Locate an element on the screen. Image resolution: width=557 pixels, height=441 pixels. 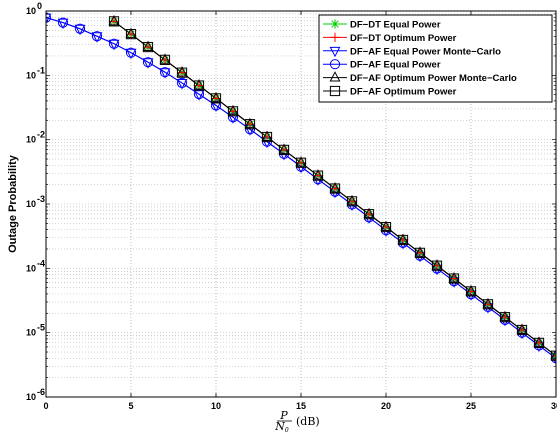
x-axis-fraction-denominator: N0 is located at coordinates (281, 427).